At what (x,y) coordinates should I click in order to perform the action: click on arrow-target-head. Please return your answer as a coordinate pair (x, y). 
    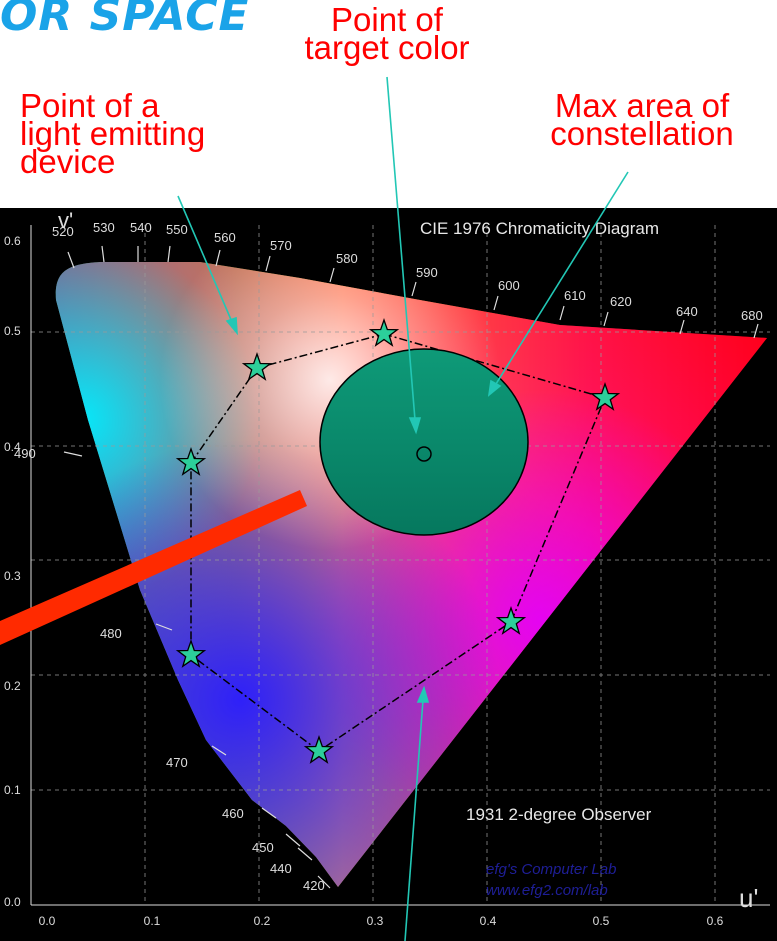
    Looking at the image, I should click on (415, 426).